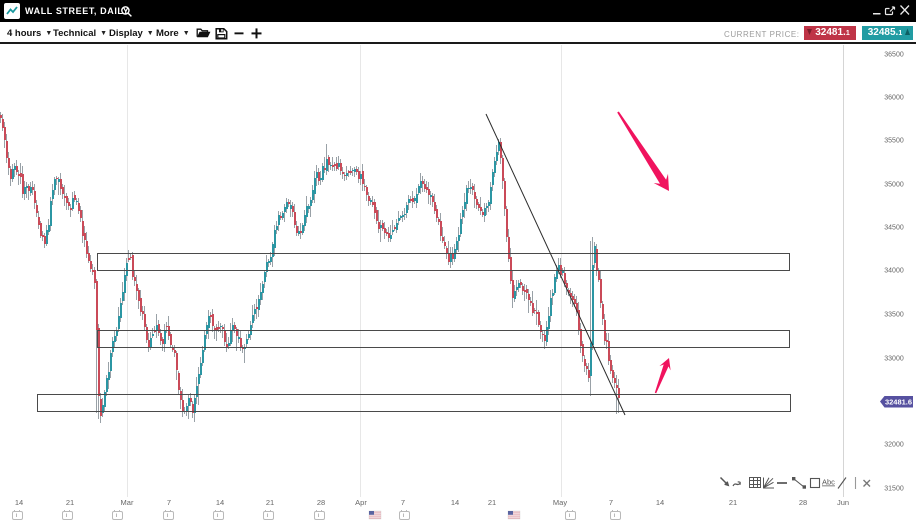 Image resolution: width=916 pixels, height=528 pixels. Describe the element at coordinates (843, 502) in the screenshot. I see `svg-text: Jun` at that location.